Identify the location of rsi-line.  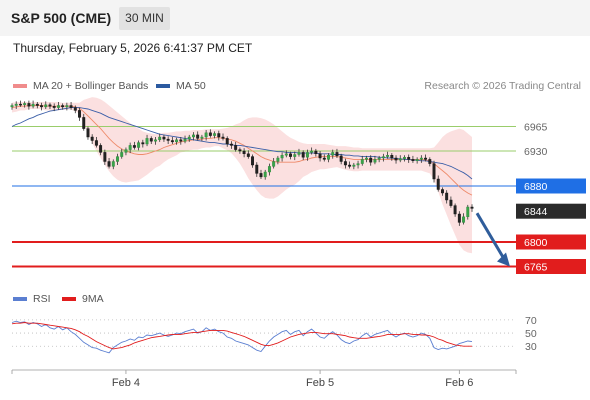
(242, 337).